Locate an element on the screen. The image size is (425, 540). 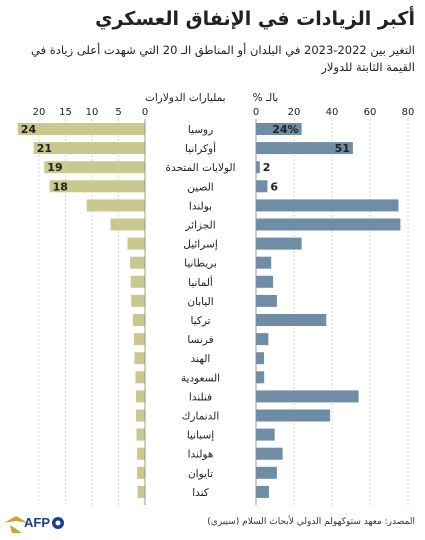
right-data-label: 2 is located at coordinates (267, 167).